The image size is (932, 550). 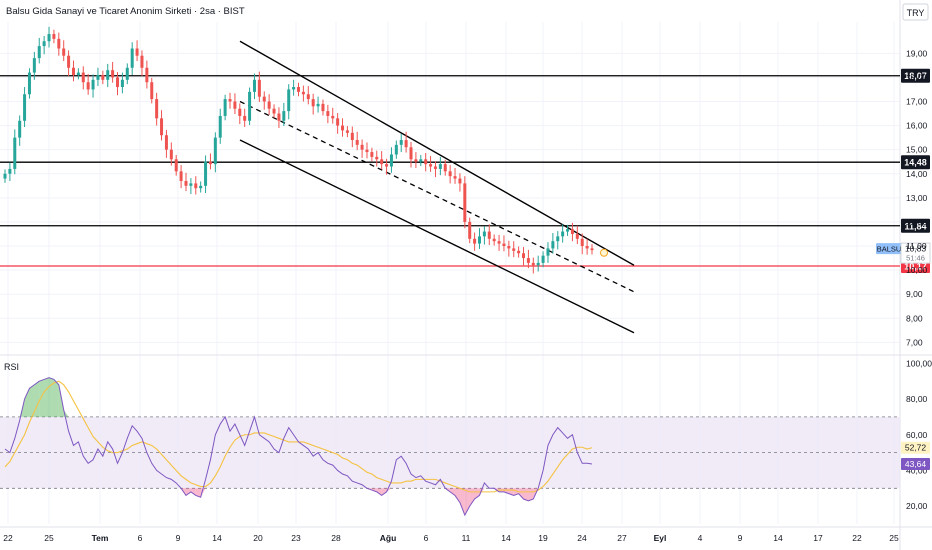 What do you see at coordinates (914, 342) in the screenshot?
I see `price-tick-label: 7,00` at bounding box center [914, 342].